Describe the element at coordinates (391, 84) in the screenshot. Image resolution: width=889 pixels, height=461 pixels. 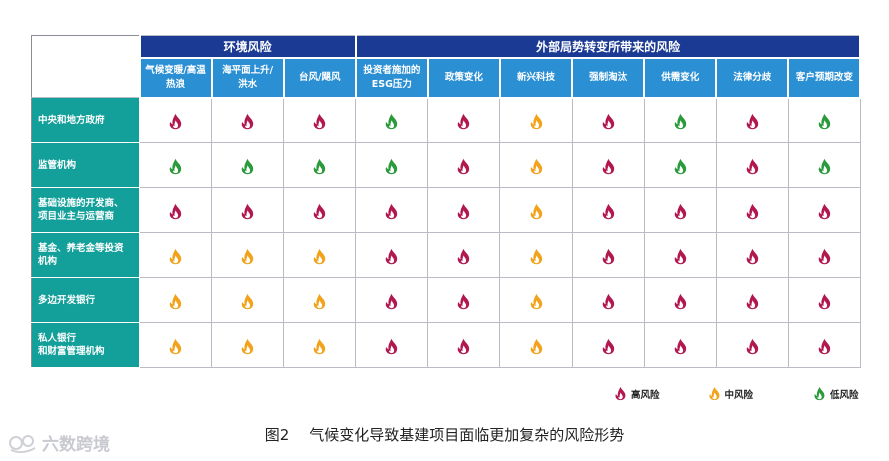
I see `column-header-line: ESG压力` at that location.